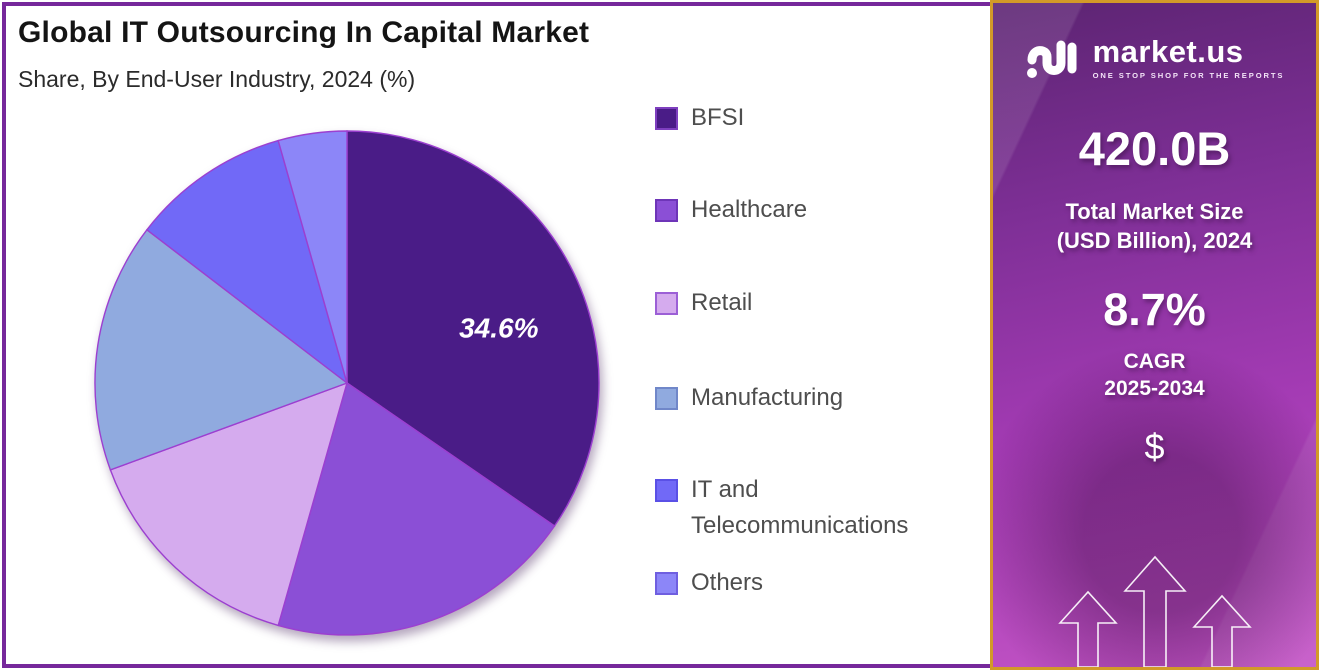 Image resolution: width=1319 pixels, height=670 pixels. Describe the element at coordinates (666, 398) in the screenshot. I see `legend-swatch-manufacturing` at that location.